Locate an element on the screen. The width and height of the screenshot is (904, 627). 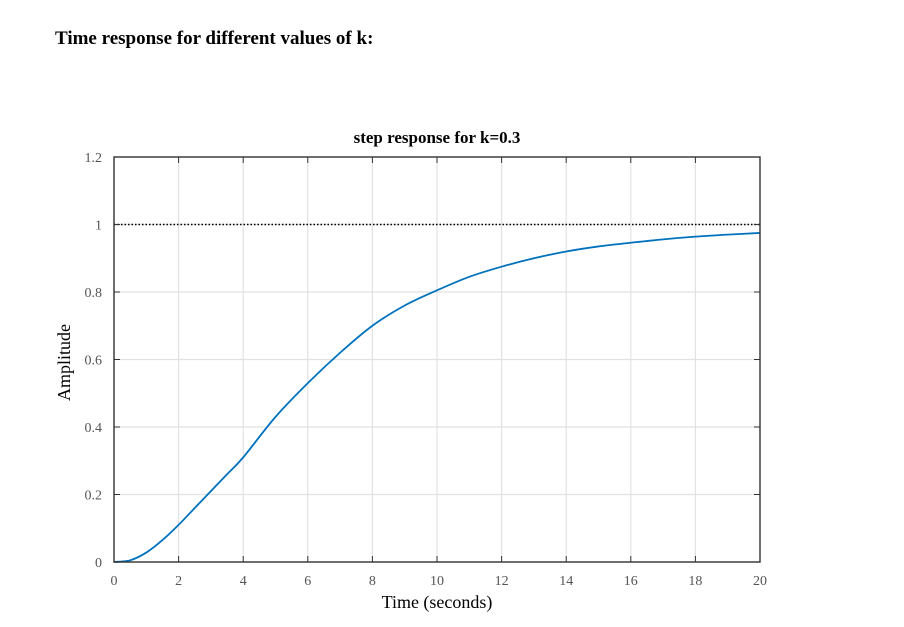
x-tick-label: 0 is located at coordinates (114, 581).